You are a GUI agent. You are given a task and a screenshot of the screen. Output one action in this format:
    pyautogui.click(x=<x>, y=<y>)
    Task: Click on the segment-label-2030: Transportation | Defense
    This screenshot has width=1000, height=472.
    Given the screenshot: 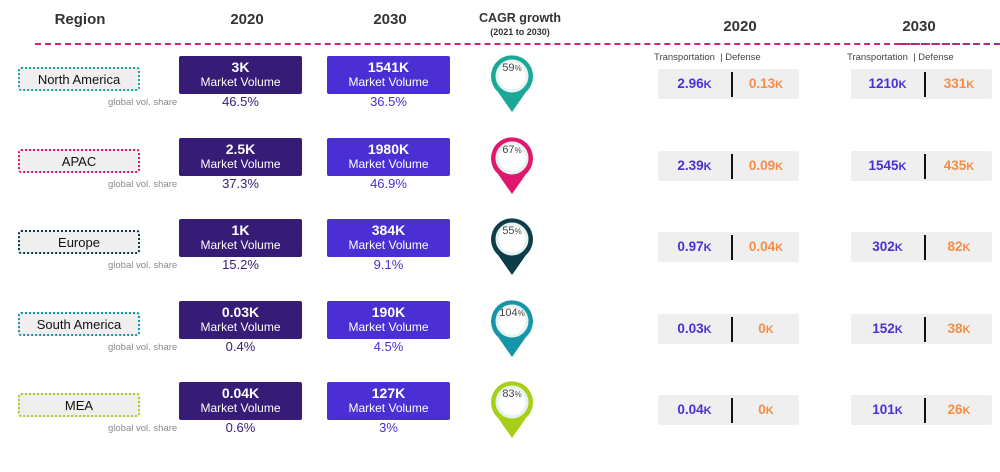 What is the action you would take?
    pyautogui.click(x=900, y=57)
    